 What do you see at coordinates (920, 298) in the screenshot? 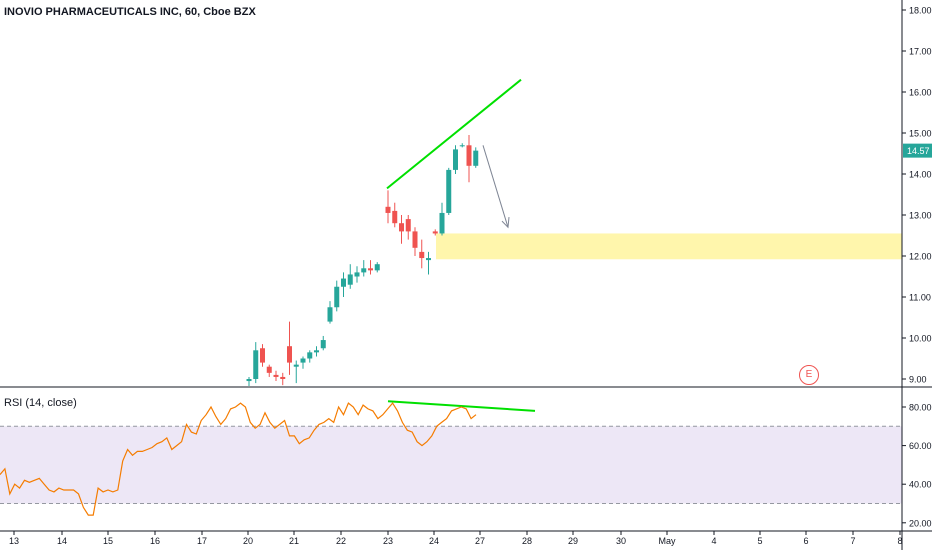
I see `price-tick-label: 11.00` at bounding box center [920, 298].